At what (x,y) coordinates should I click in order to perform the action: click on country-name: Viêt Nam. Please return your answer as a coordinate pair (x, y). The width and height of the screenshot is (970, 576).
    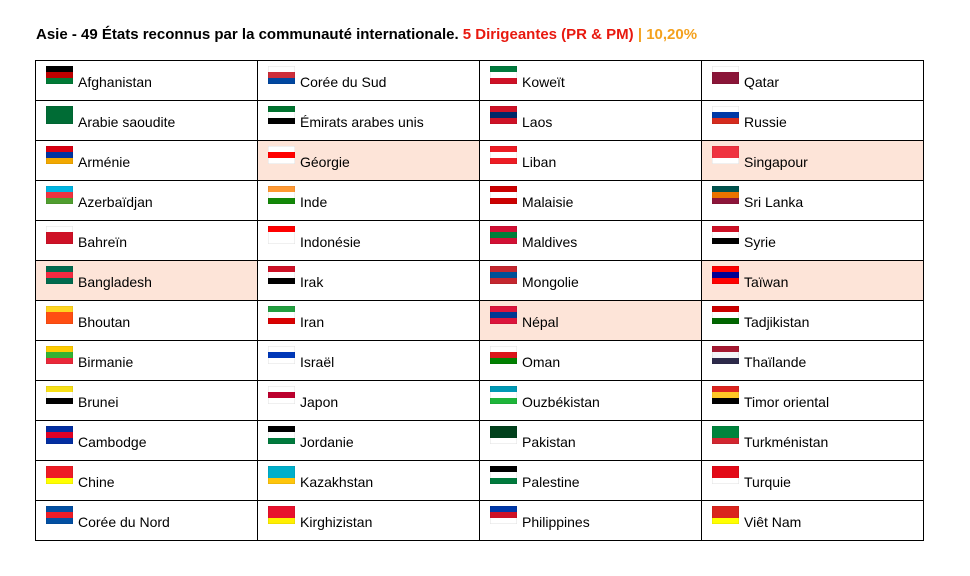
    Looking at the image, I should click on (773, 521).